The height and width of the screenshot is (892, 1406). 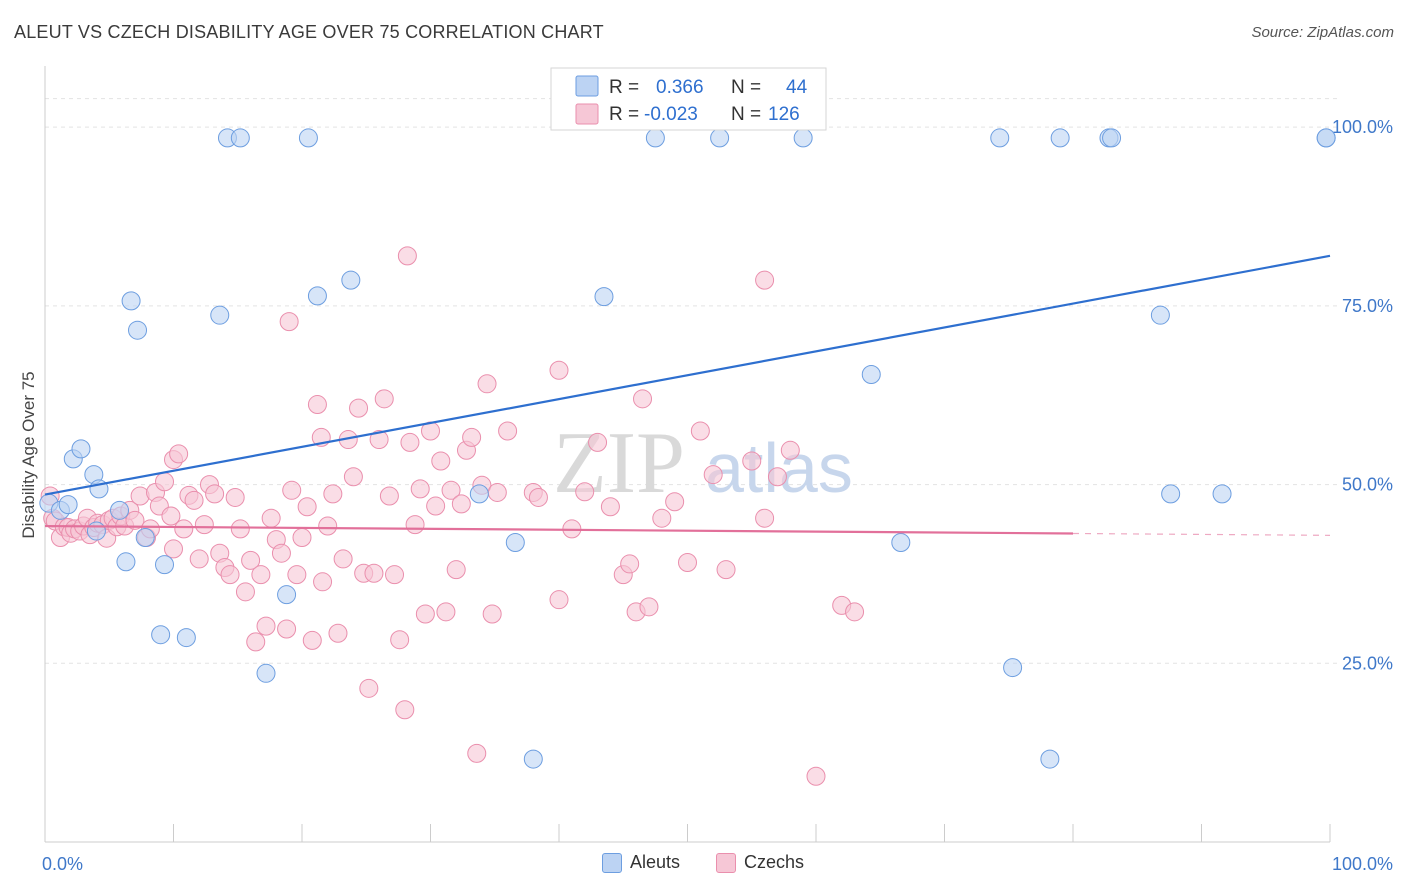 What do you see at coordinates (640, 862) in the screenshot?
I see `legend-item-aleuts: Aleuts` at bounding box center [640, 862].